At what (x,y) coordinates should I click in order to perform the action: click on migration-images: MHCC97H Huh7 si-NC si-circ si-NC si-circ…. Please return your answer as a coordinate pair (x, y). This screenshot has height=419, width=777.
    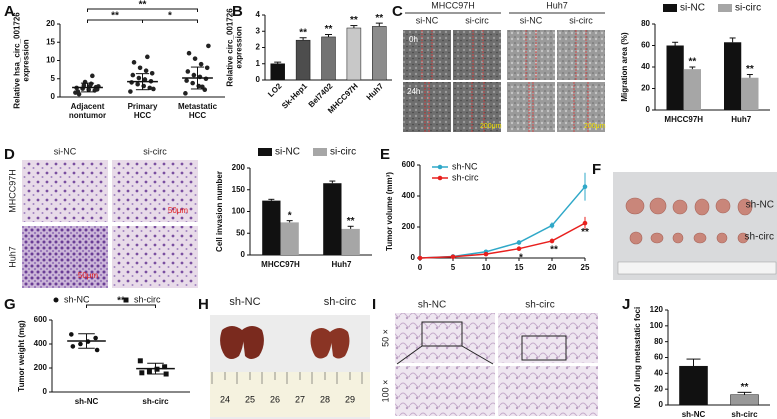
    Looking at the image, I should click on (504, 66).